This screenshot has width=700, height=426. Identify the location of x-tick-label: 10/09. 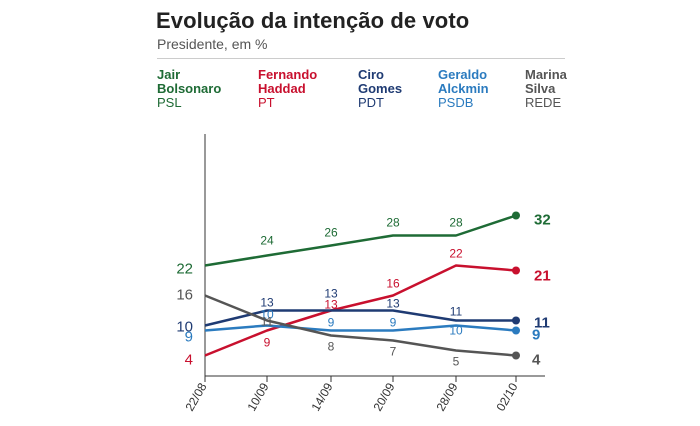
(257, 396).